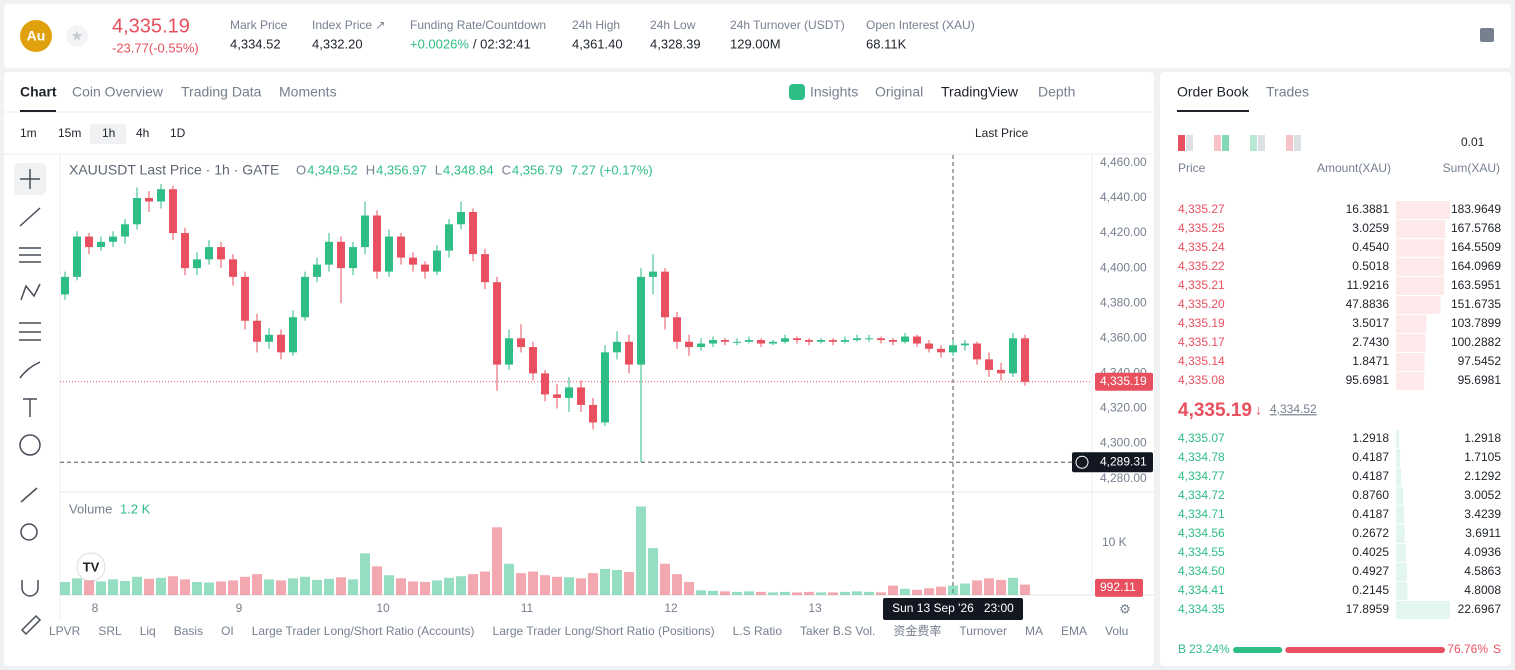  Describe the element at coordinates (917, 630) in the screenshot. I see `indicator: 资金费率` at that location.